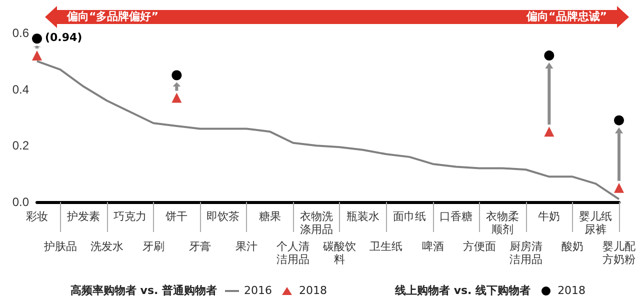 The width and height of the screenshot is (640, 308). What do you see at coordinates (107, 246) in the screenshot?
I see `x-tick-label: 洗发水` at bounding box center [107, 246].